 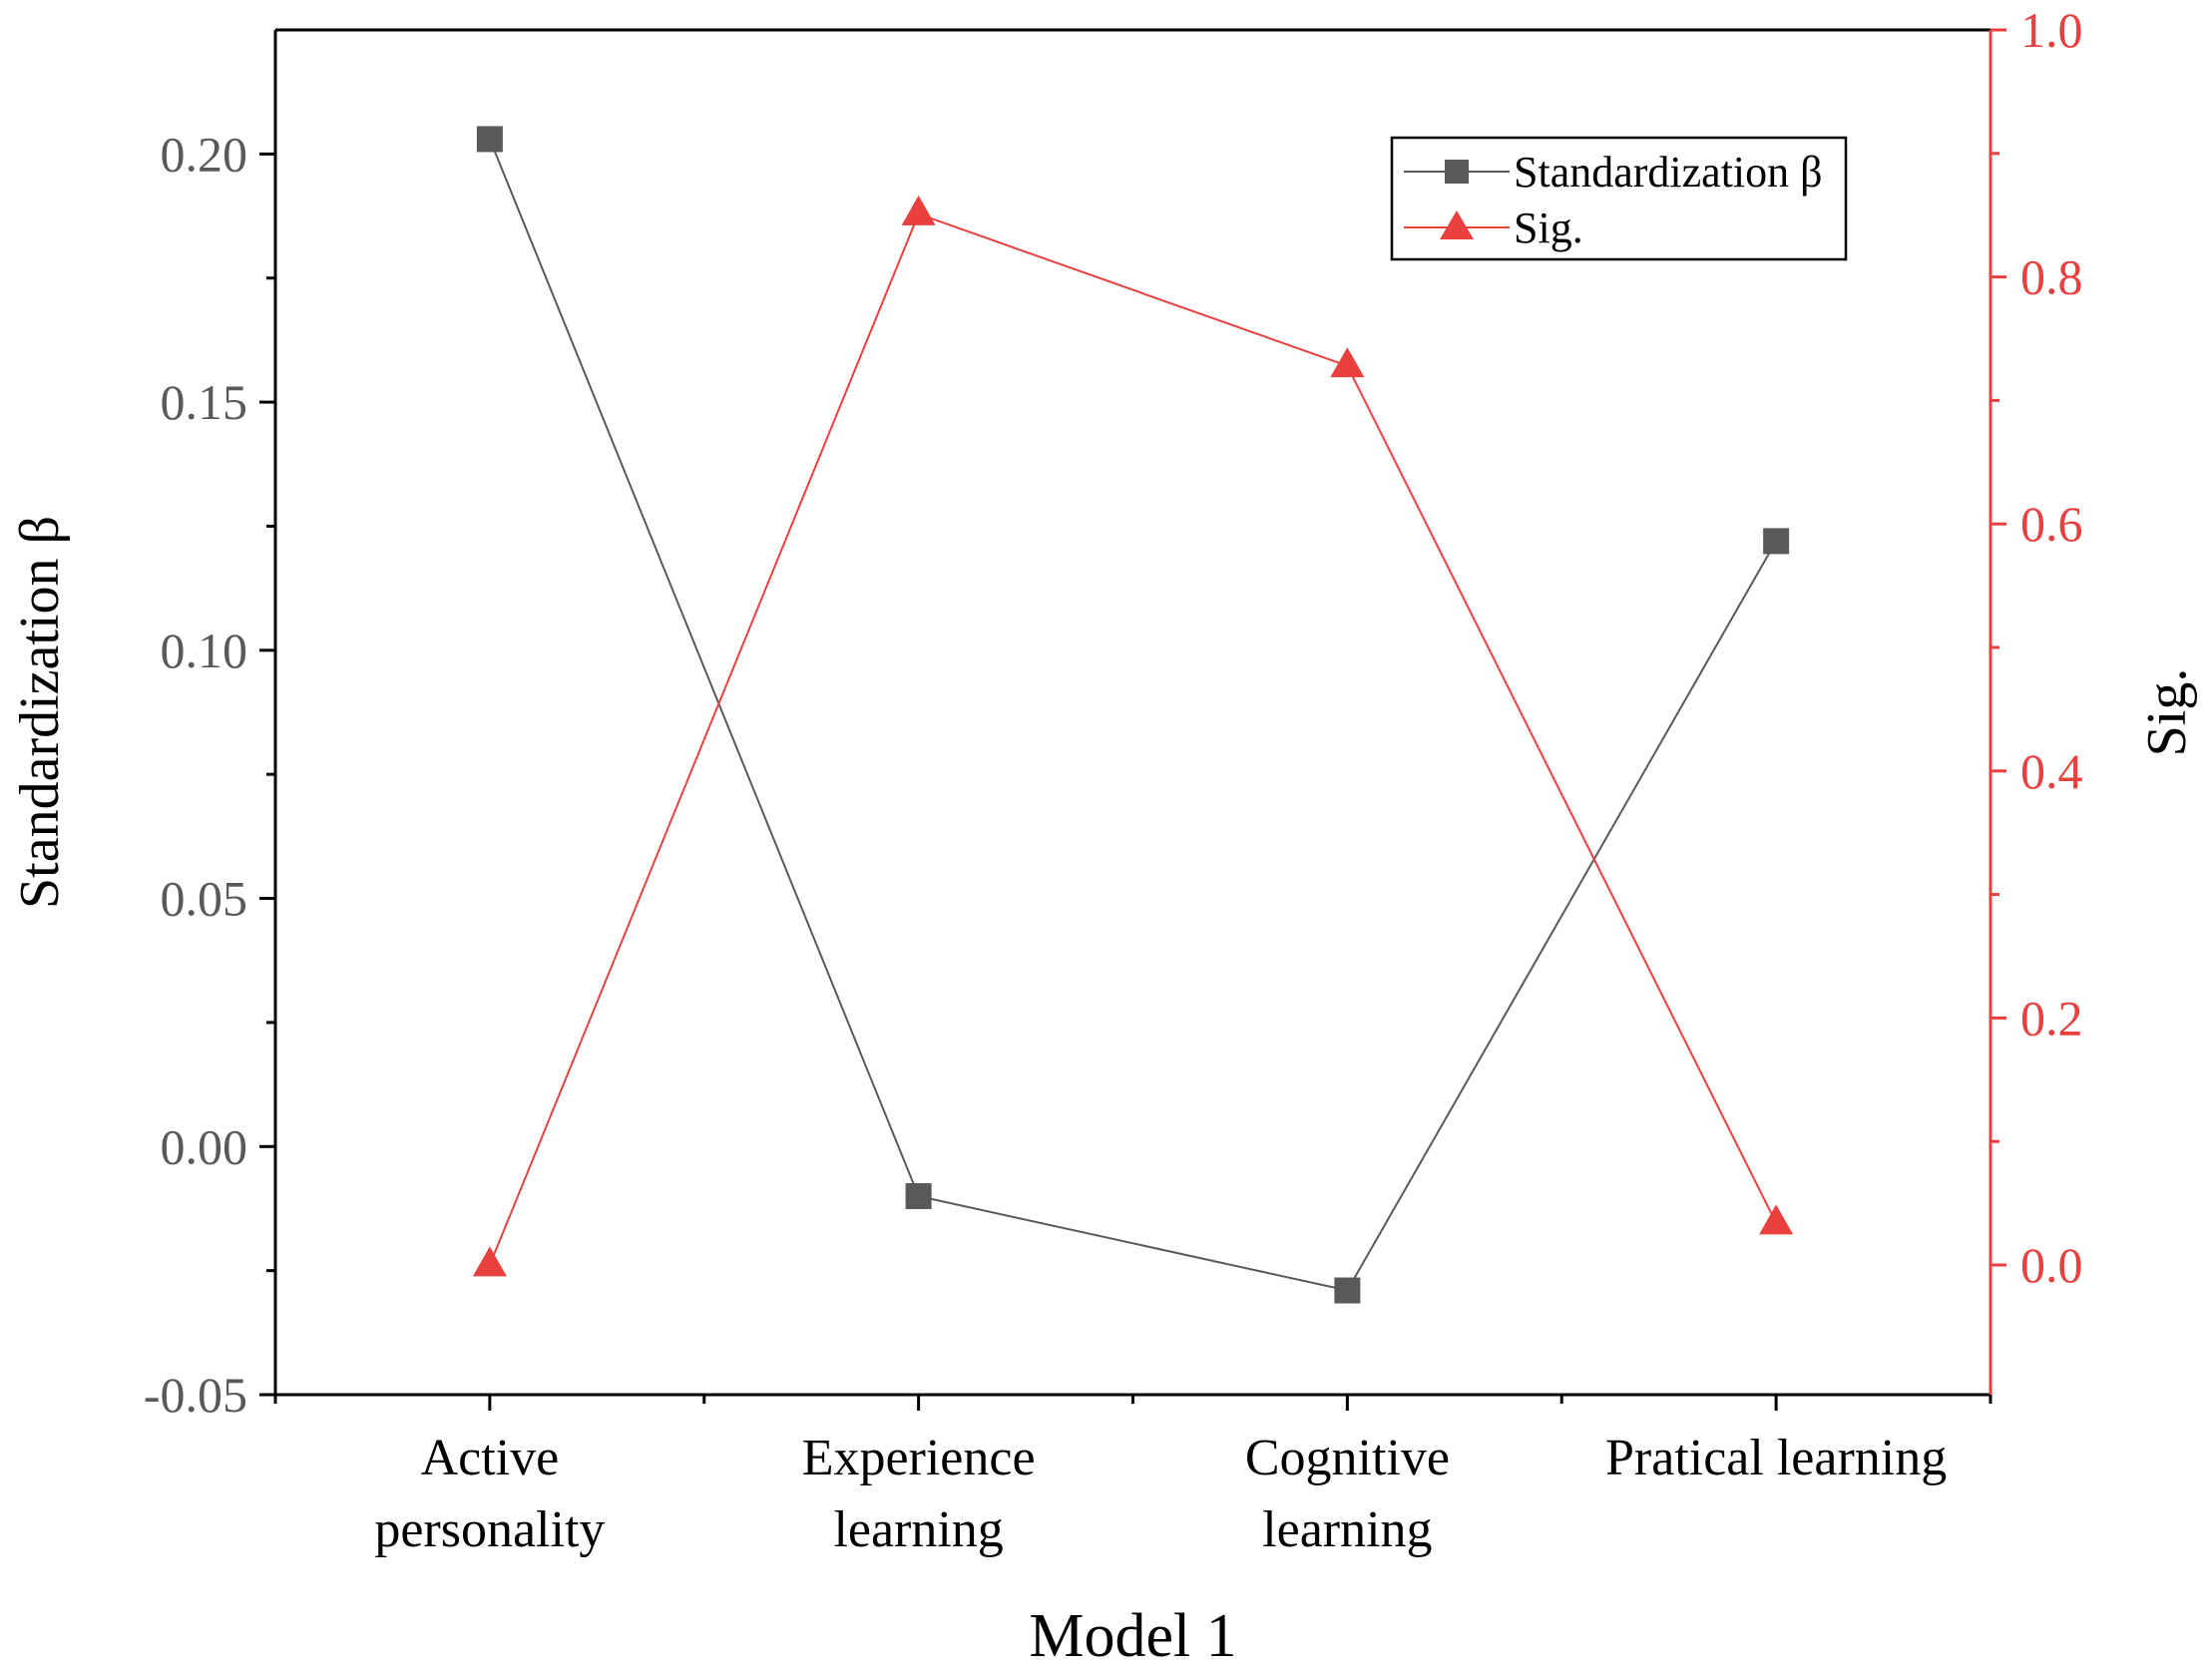 What do you see at coordinates (2052, 277) in the screenshot?
I see `y-right-tick-label: 0.8` at bounding box center [2052, 277].